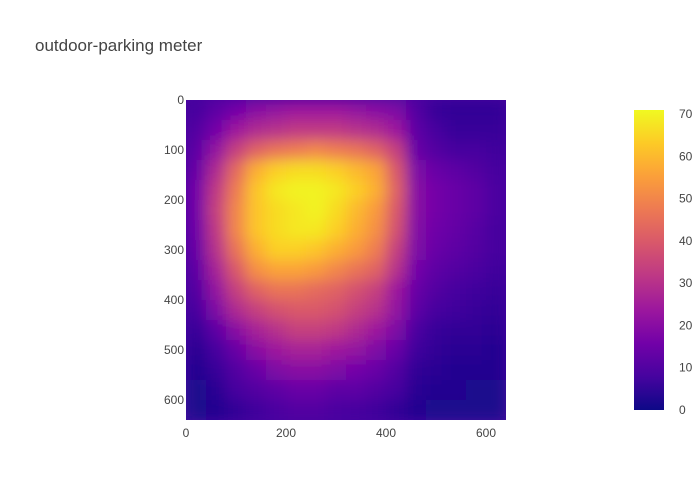 The height and width of the screenshot is (500, 700). What do you see at coordinates (686, 283) in the screenshot?
I see `colorbar-tick-label: 30` at bounding box center [686, 283].